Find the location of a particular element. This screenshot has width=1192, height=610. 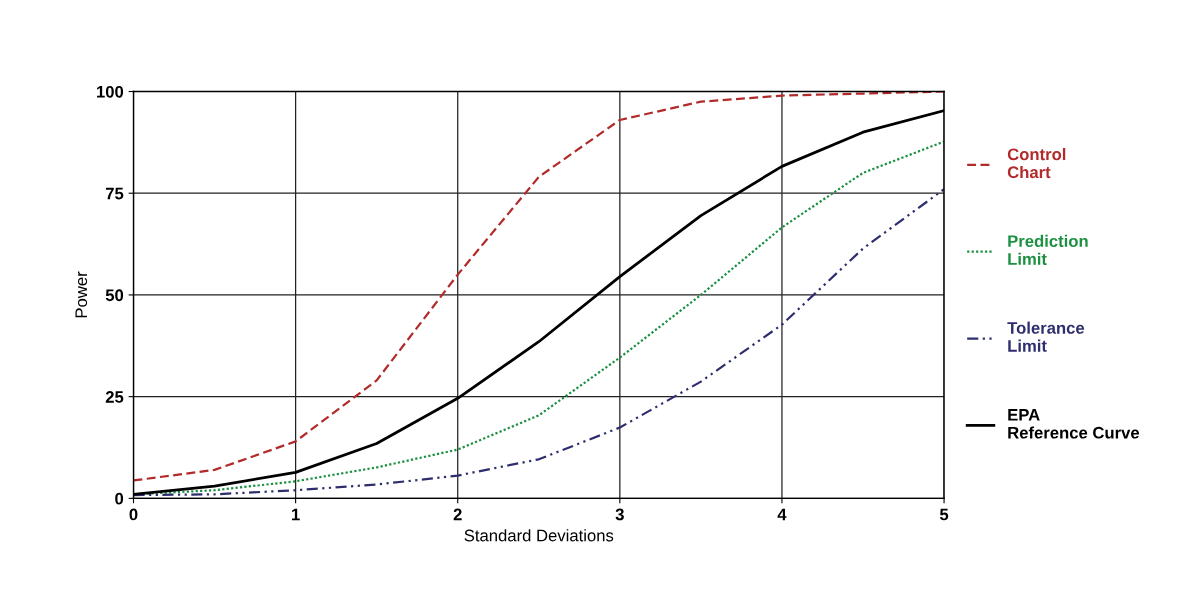

legend-label: Control Chart is located at coordinates (1036, 163).